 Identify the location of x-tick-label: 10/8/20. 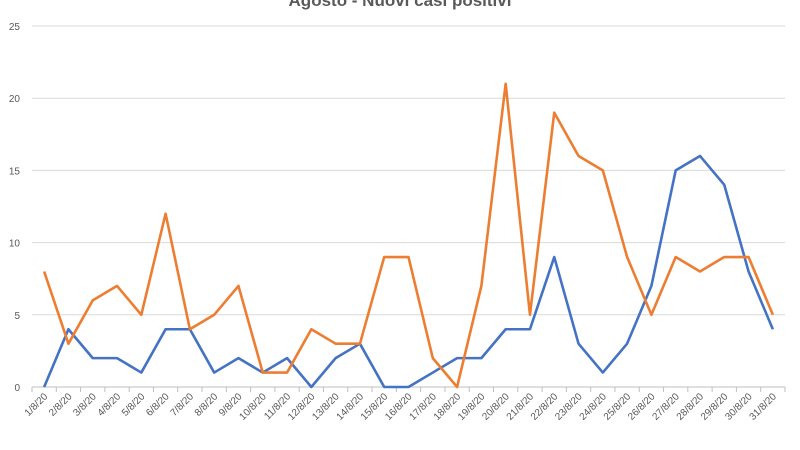
(254, 407).